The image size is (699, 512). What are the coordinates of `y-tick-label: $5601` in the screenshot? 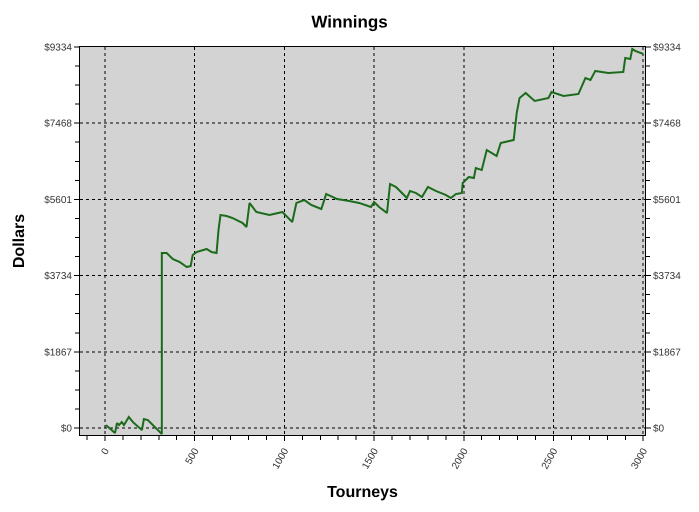 It's located at (58, 200).